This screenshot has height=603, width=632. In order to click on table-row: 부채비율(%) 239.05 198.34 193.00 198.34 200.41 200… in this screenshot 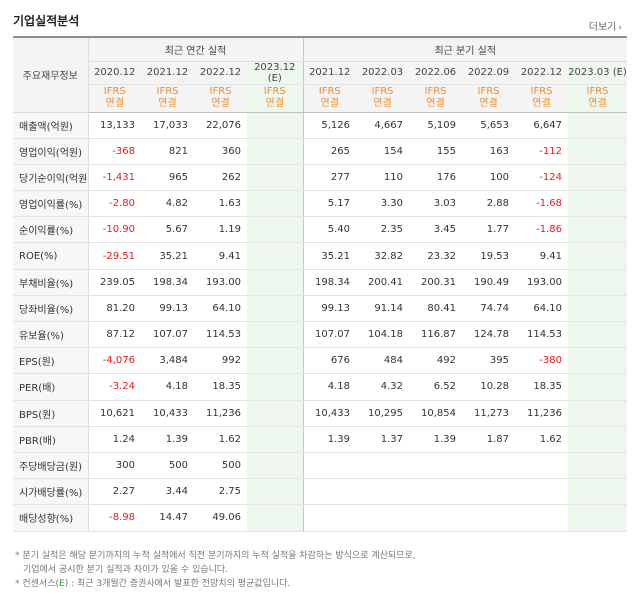, I will do `click(320, 282)`.